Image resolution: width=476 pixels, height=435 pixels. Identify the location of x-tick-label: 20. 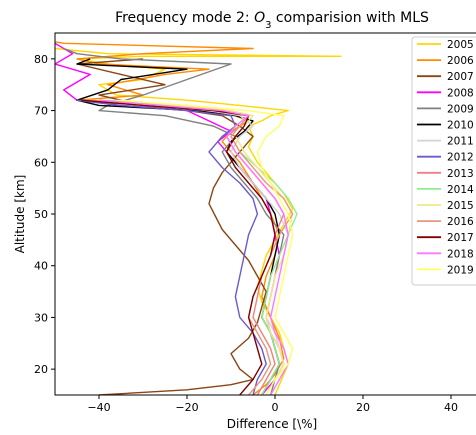
(363, 407).